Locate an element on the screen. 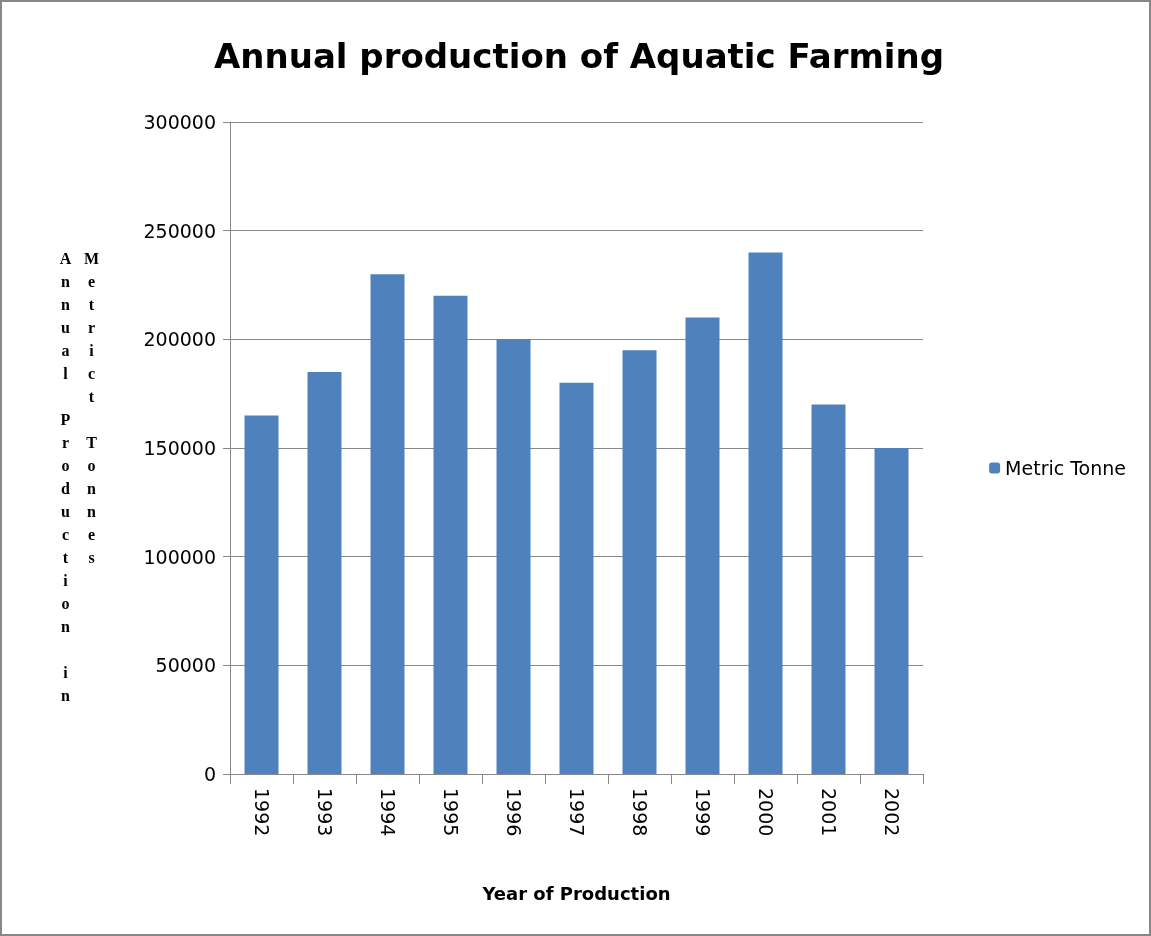  y-tick-label: 200000 is located at coordinates (179, 339).